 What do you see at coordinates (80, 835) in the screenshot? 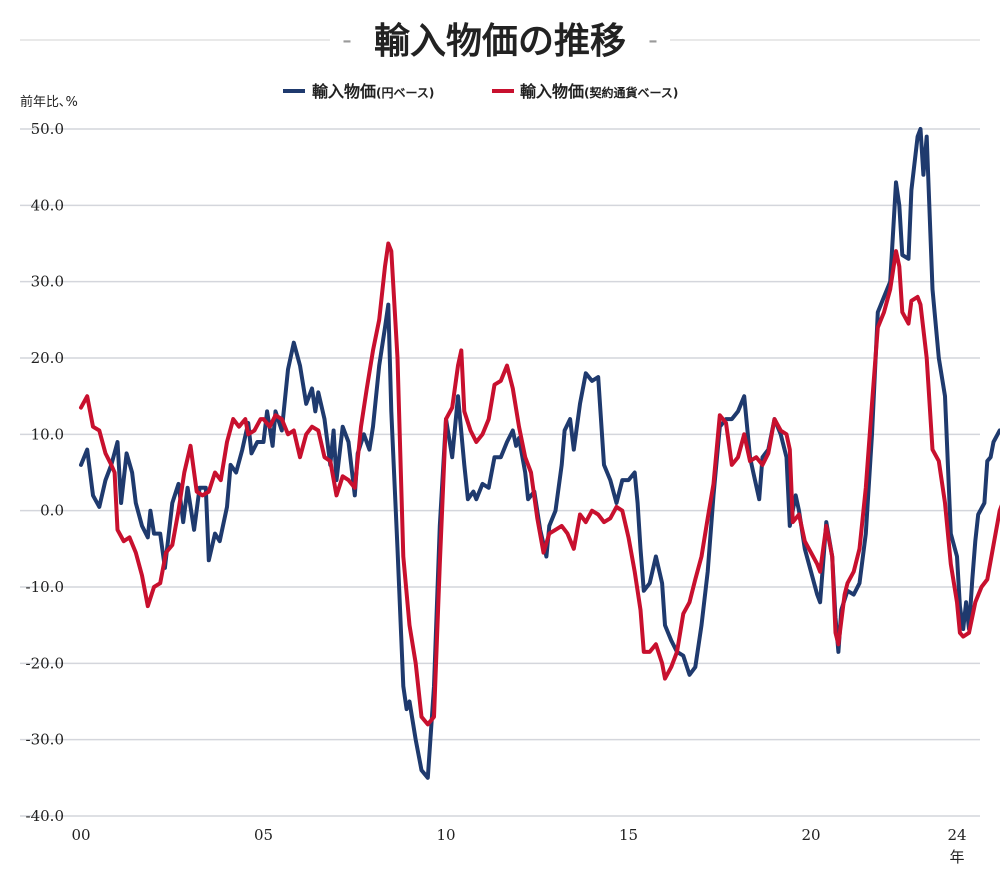
I see `x-tick-label: 00` at bounding box center [80, 835].